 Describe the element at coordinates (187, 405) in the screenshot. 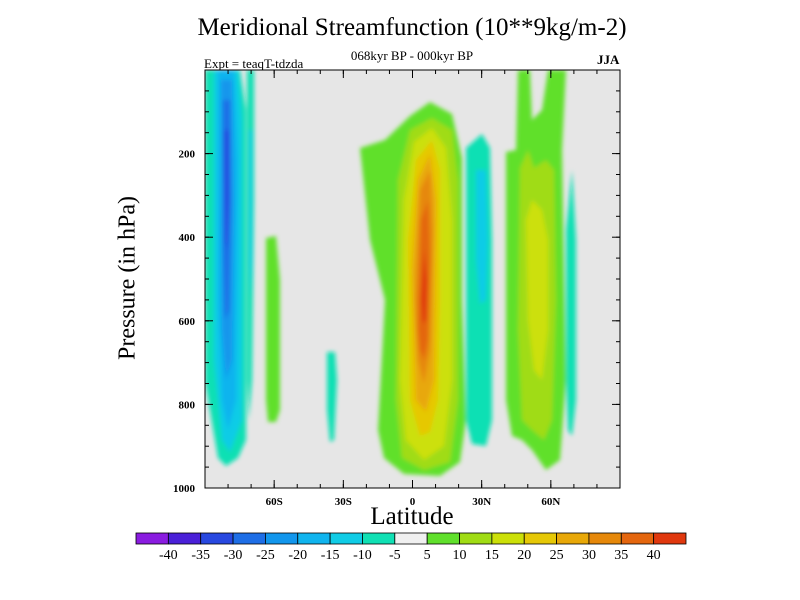

I see `y-tick-label: 800` at that location.